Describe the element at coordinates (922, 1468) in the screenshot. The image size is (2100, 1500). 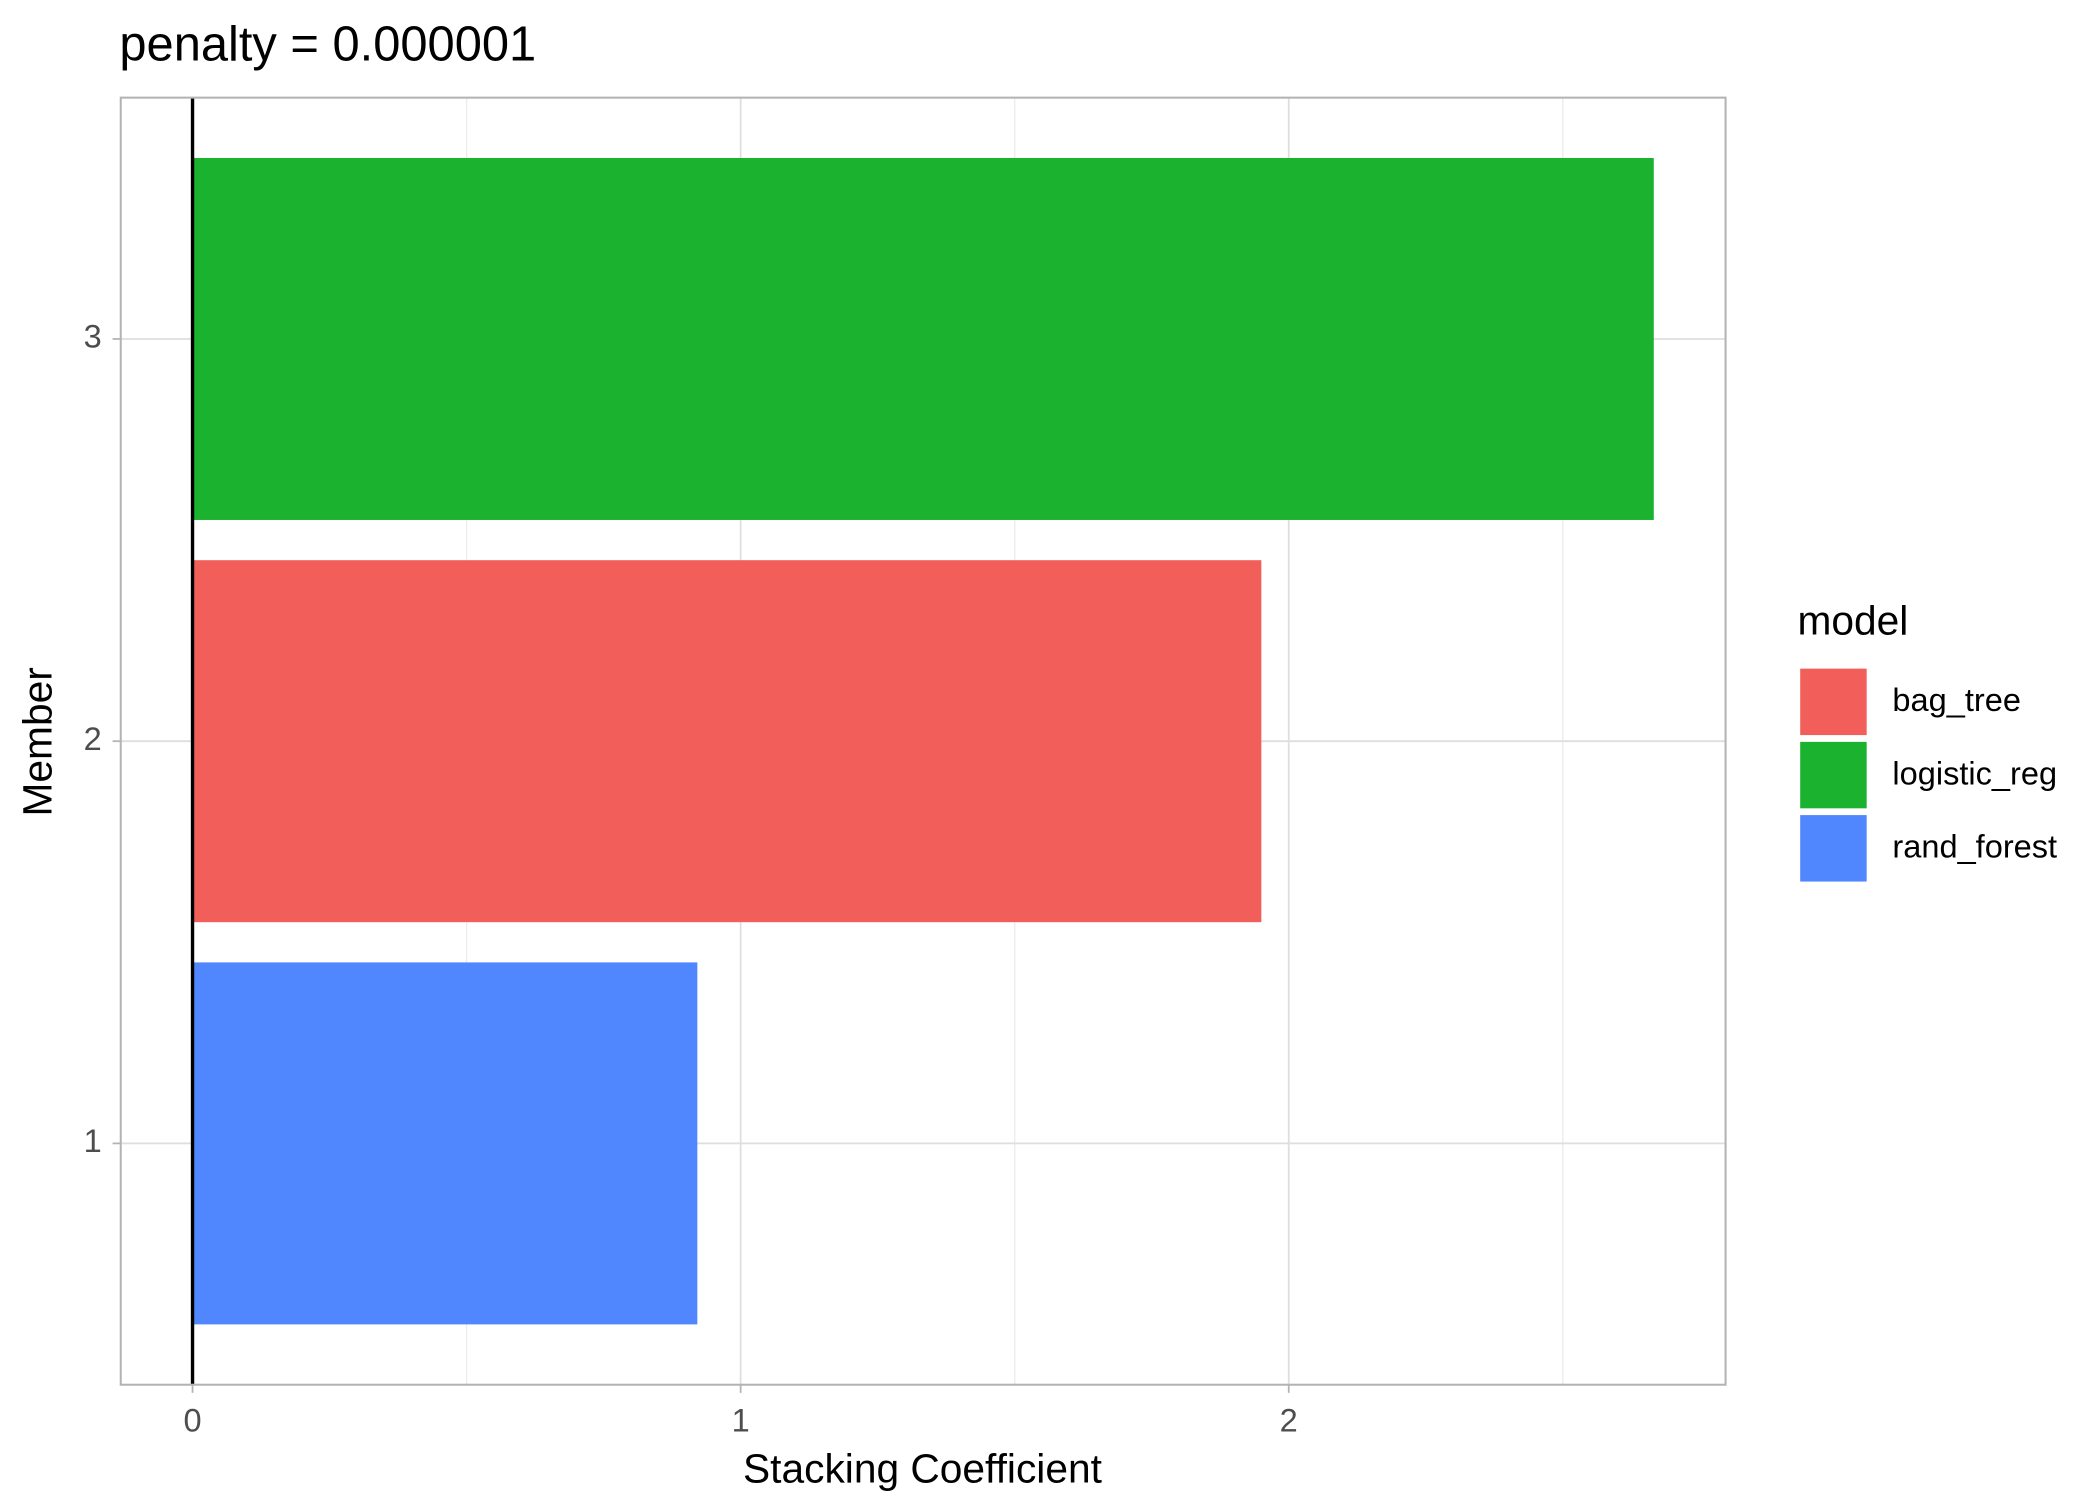
I see `x-axis-title: Stacking Coefficient` at that location.